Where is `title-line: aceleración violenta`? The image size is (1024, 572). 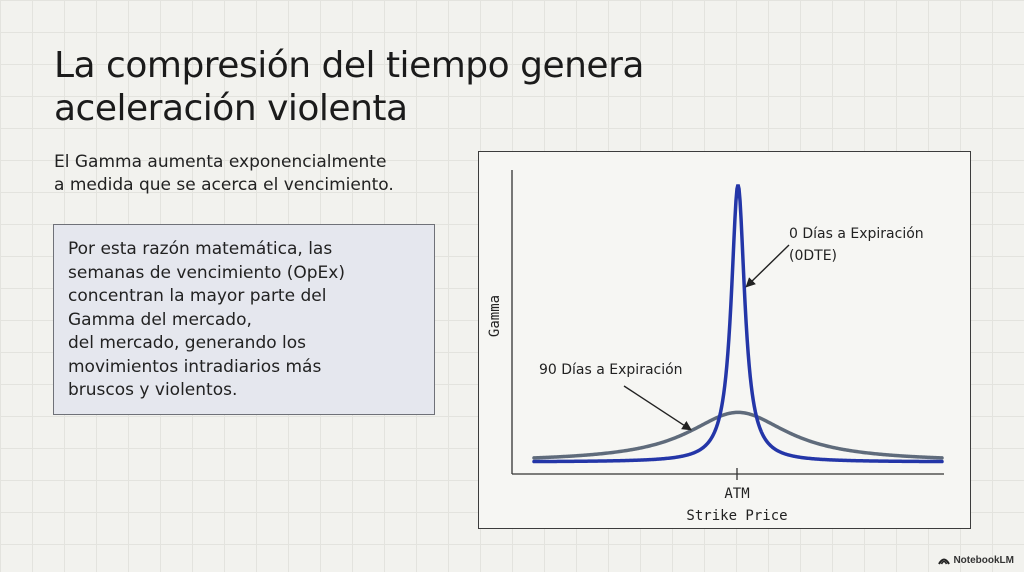 title-line: aceleración violenta is located at coordinates (231, 108).